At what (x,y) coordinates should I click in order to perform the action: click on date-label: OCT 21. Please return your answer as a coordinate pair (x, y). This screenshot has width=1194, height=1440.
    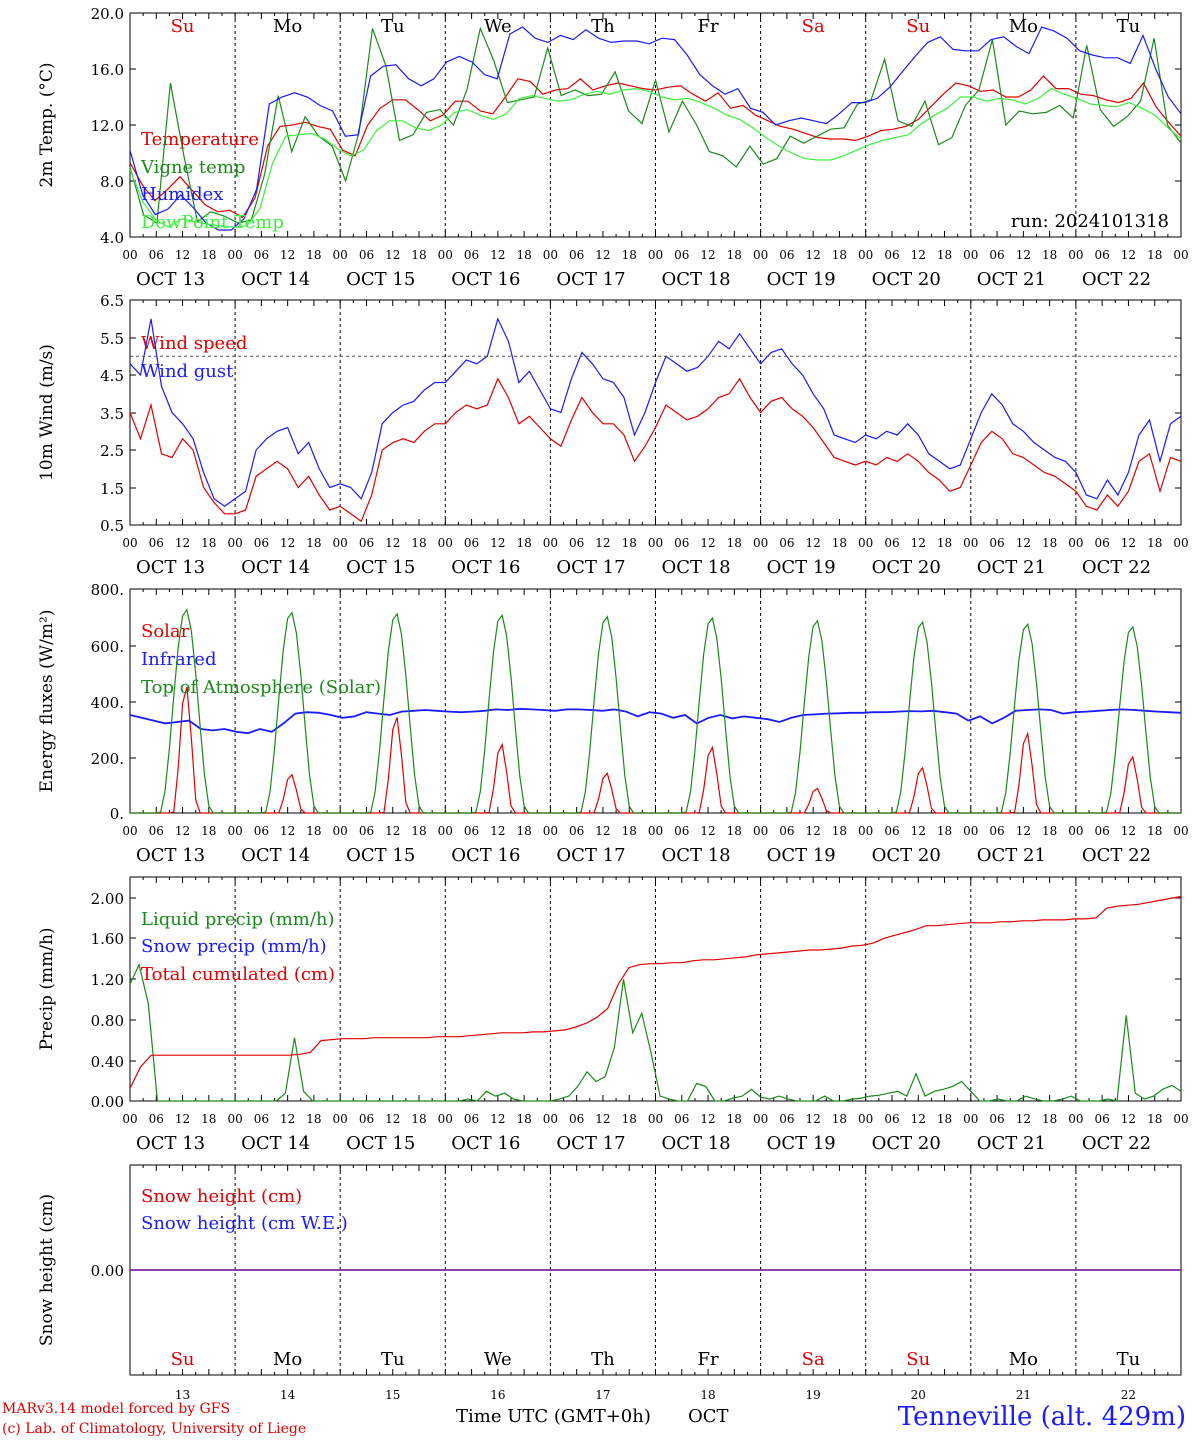
    Looking at the image, I should click on (1011, 1143).